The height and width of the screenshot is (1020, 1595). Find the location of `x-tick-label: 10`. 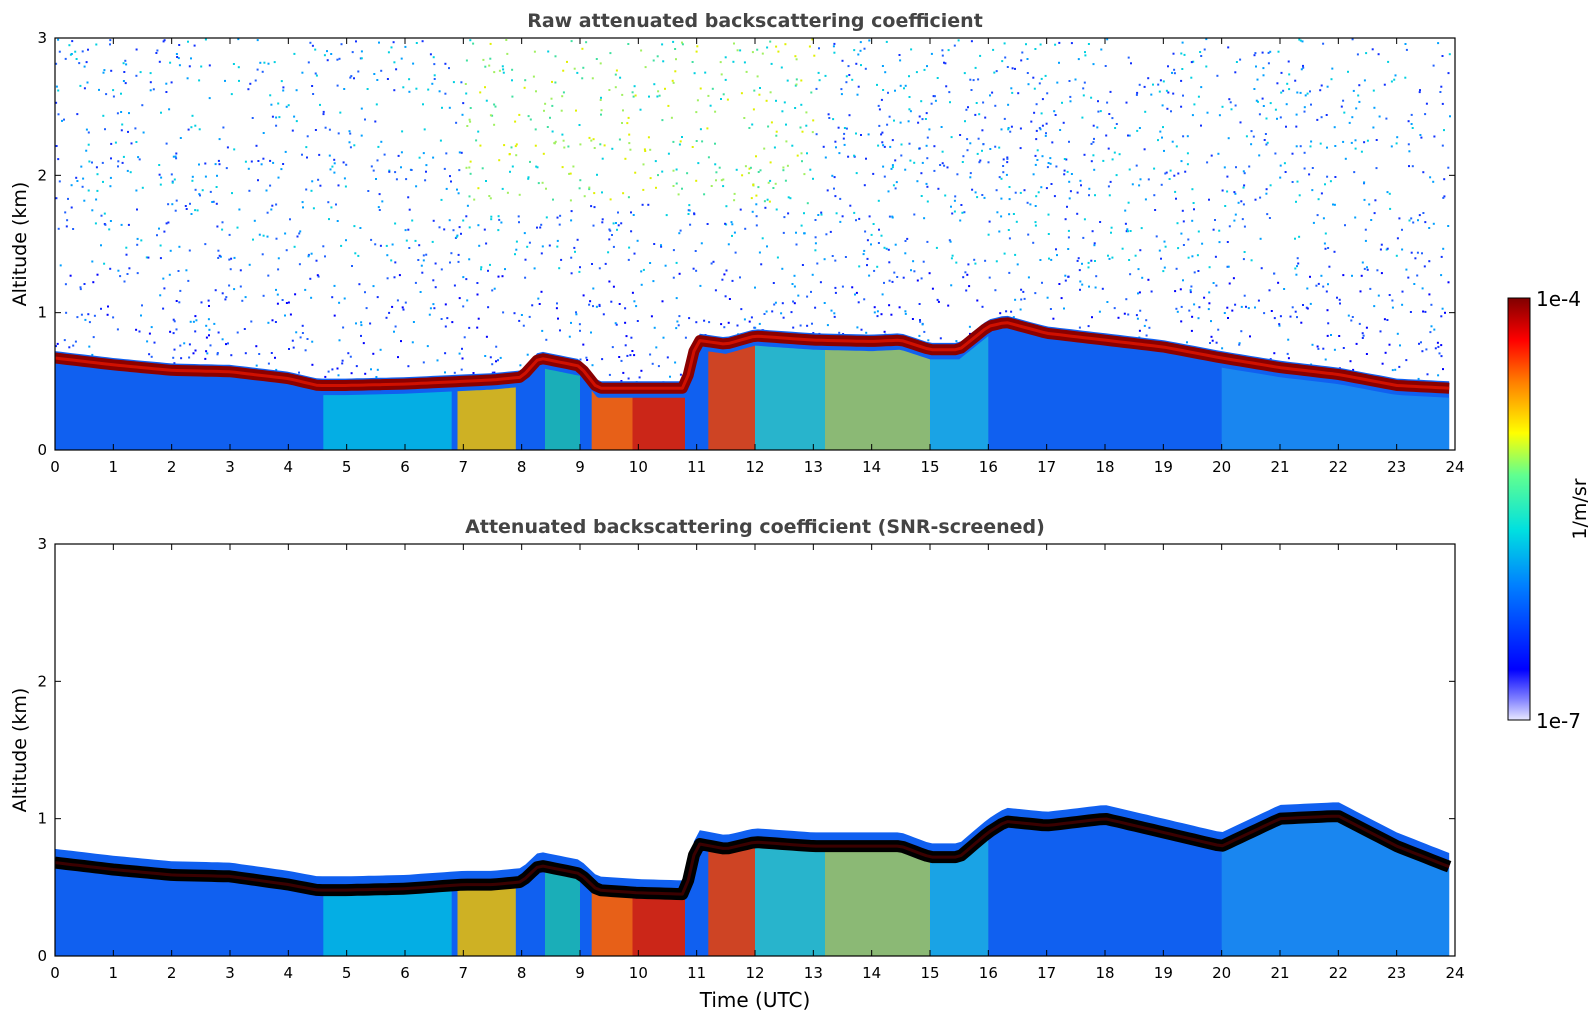

x-tick-label: 10 is located at coordinates (638, 467).